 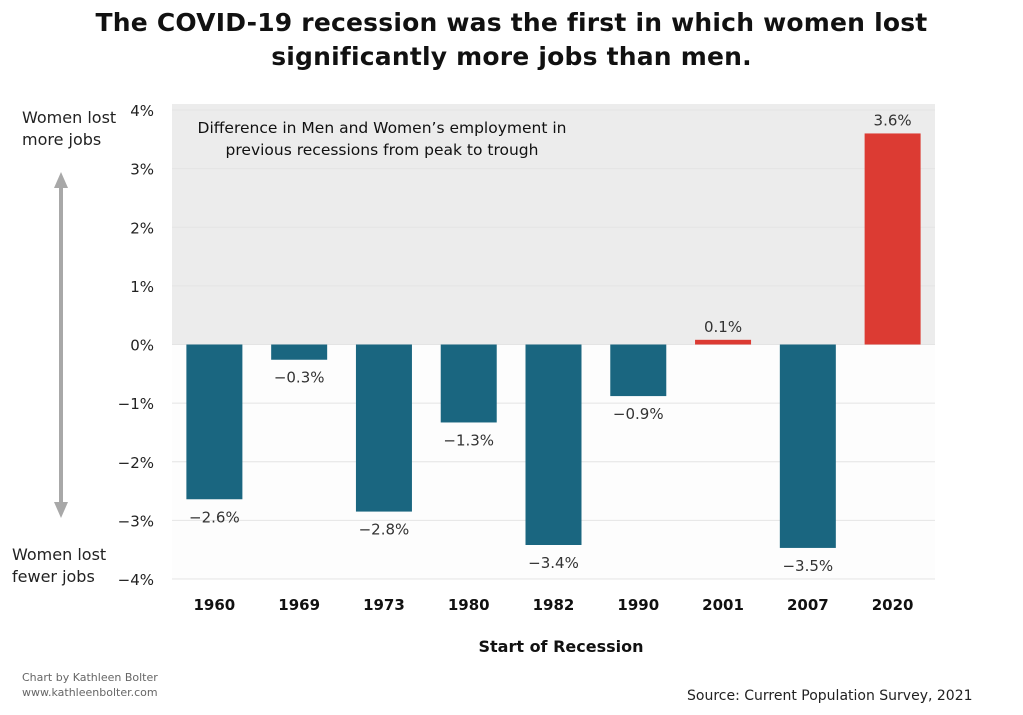 I want to click on x-tick-label: 2020, so click(x=893, y=605).